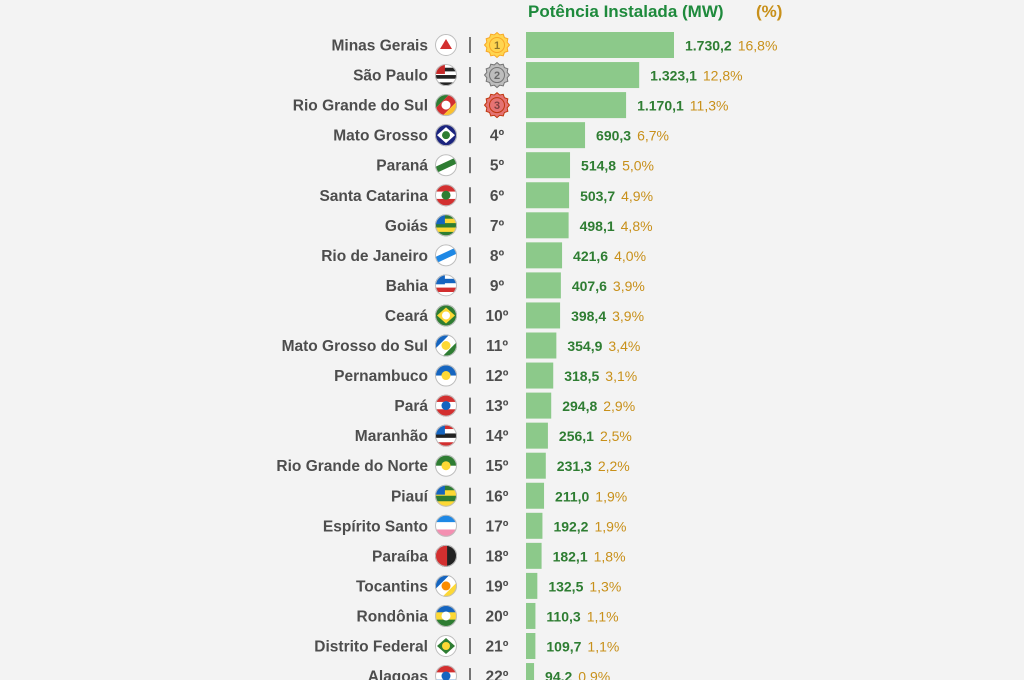 The image size is (1024, 680). What do you see at coordinates (638, 166) in the screenshot?
I see `percent-label: 5,0%` at bounding box center [638, 166].